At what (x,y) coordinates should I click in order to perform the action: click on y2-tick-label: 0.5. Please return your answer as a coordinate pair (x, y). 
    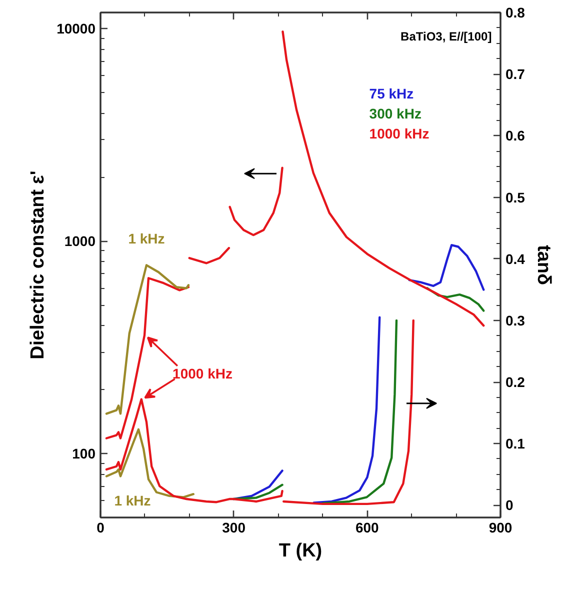
    Looking at the image, I should click on (516, 197).